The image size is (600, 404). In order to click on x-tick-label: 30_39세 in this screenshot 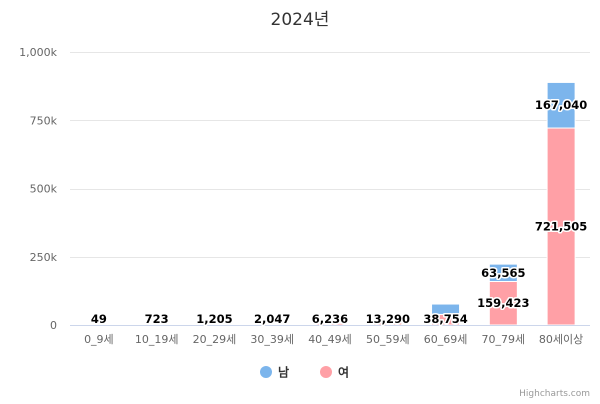, I will do `click(272, 339)`.